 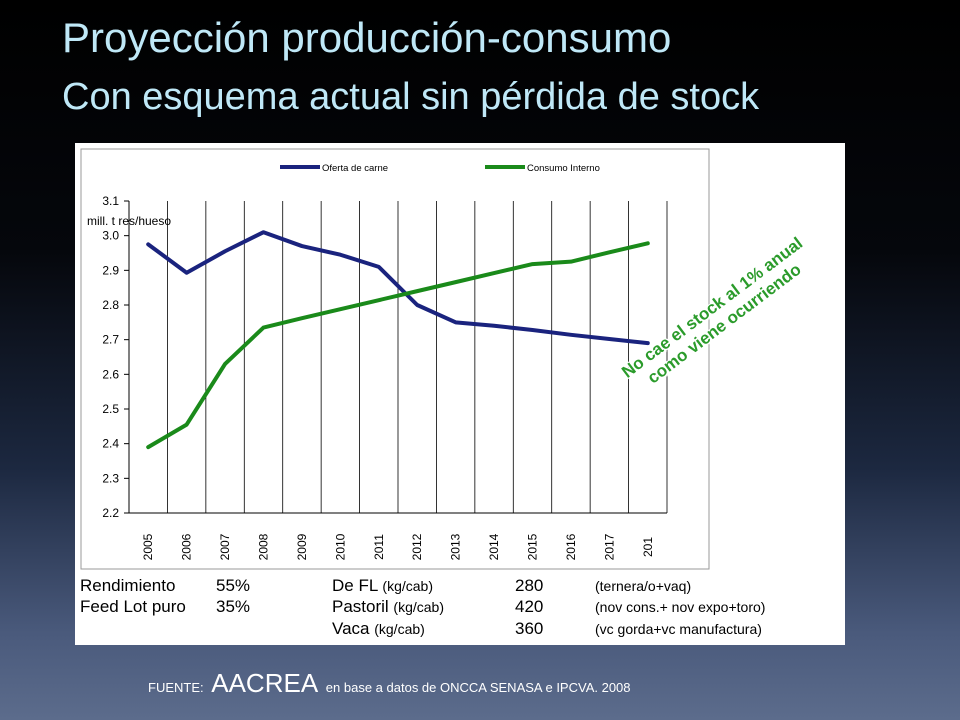 What do you see at coordinates (148, 546) in the screenshot?
I see `x-tick-label: 2005` at bounding box center [148, 546].